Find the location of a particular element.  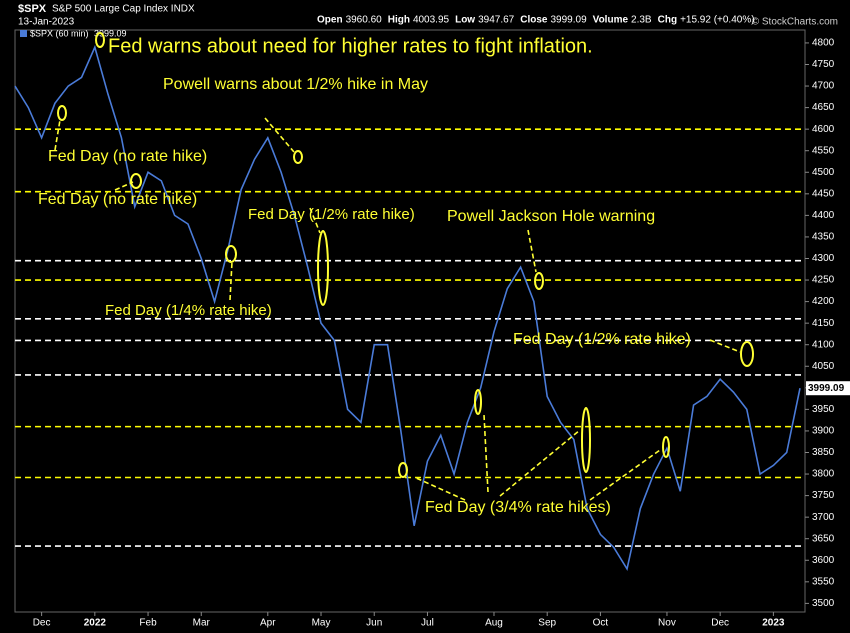

y-tick-label: 4550 is located at coordinates (823, 150).